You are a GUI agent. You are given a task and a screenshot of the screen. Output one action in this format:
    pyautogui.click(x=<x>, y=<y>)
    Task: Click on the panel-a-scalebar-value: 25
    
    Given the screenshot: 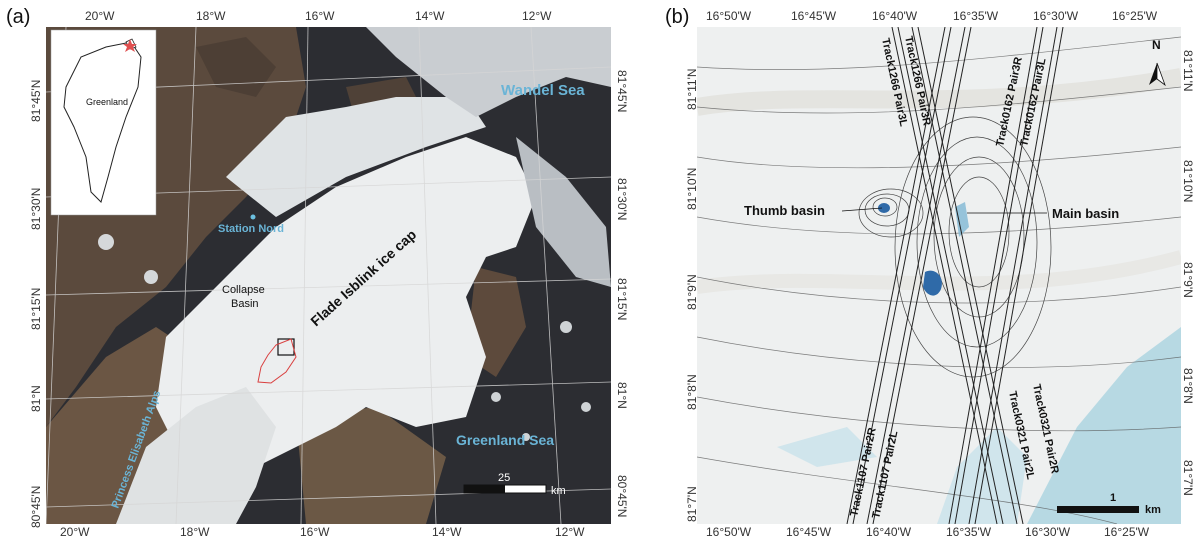 What is the action you would take?
    pyautogui.click(x=504, y=478)
    